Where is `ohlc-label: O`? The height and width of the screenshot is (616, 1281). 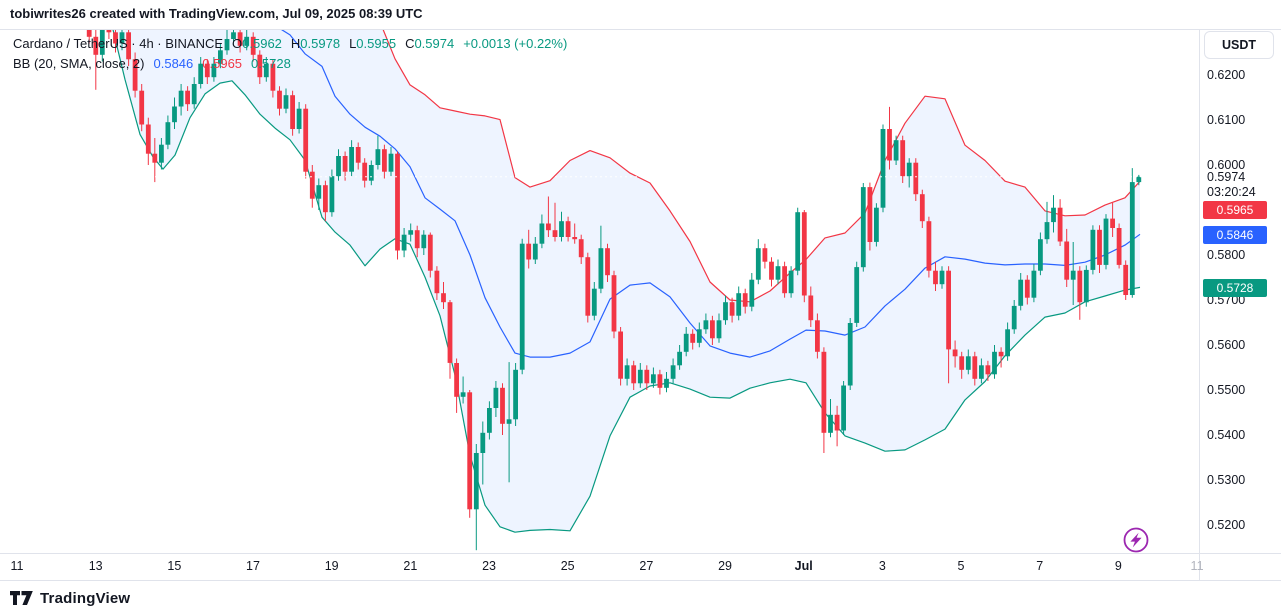 ohlc-label: O is located at coordinates (237, 43).